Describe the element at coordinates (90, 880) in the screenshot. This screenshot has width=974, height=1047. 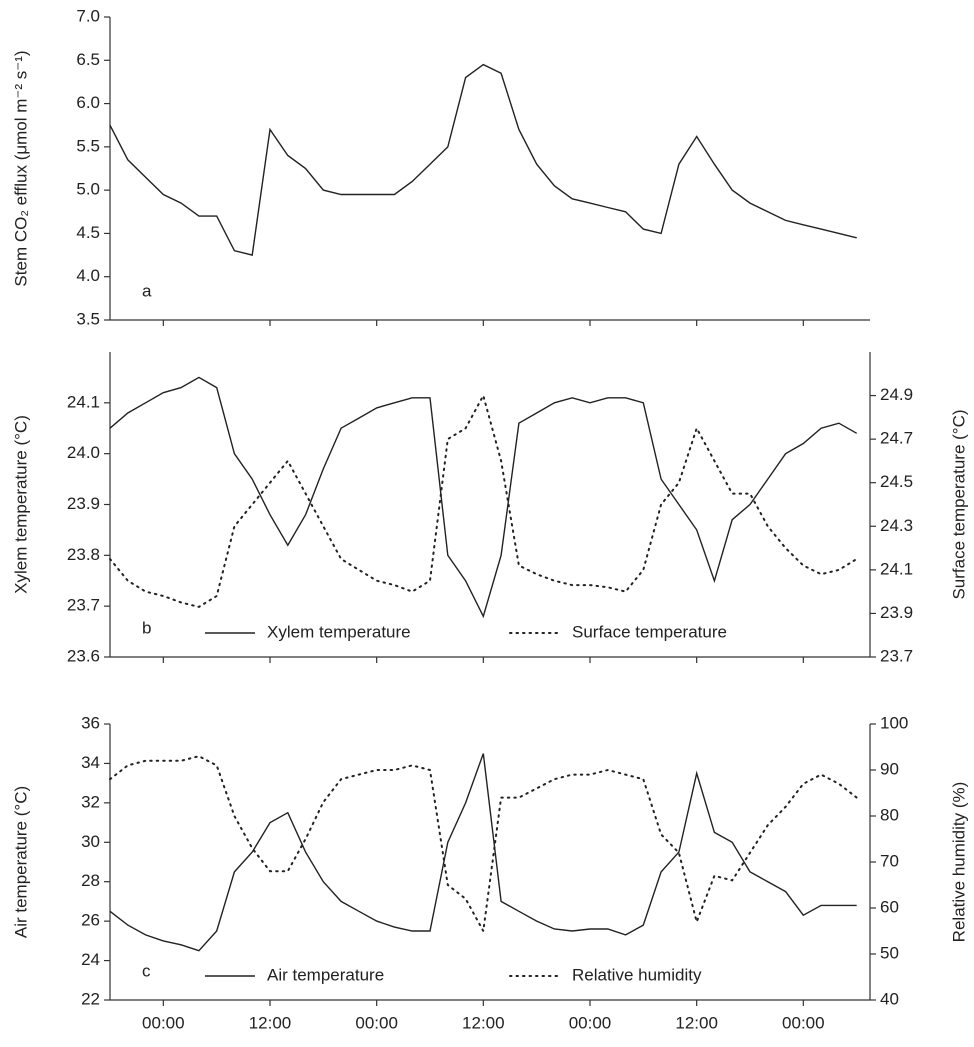
I see `y-tick-label: 28` at that location.